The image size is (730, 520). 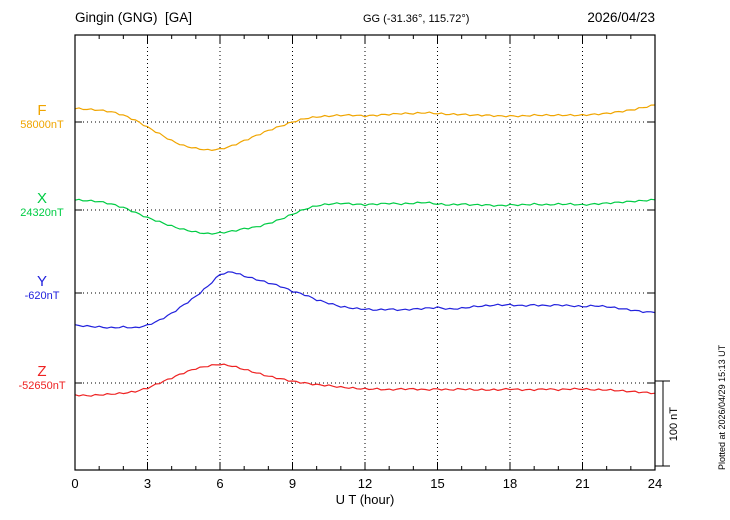 I want to click on plot-date: 2026/04/23, so click(x=621, y=17).